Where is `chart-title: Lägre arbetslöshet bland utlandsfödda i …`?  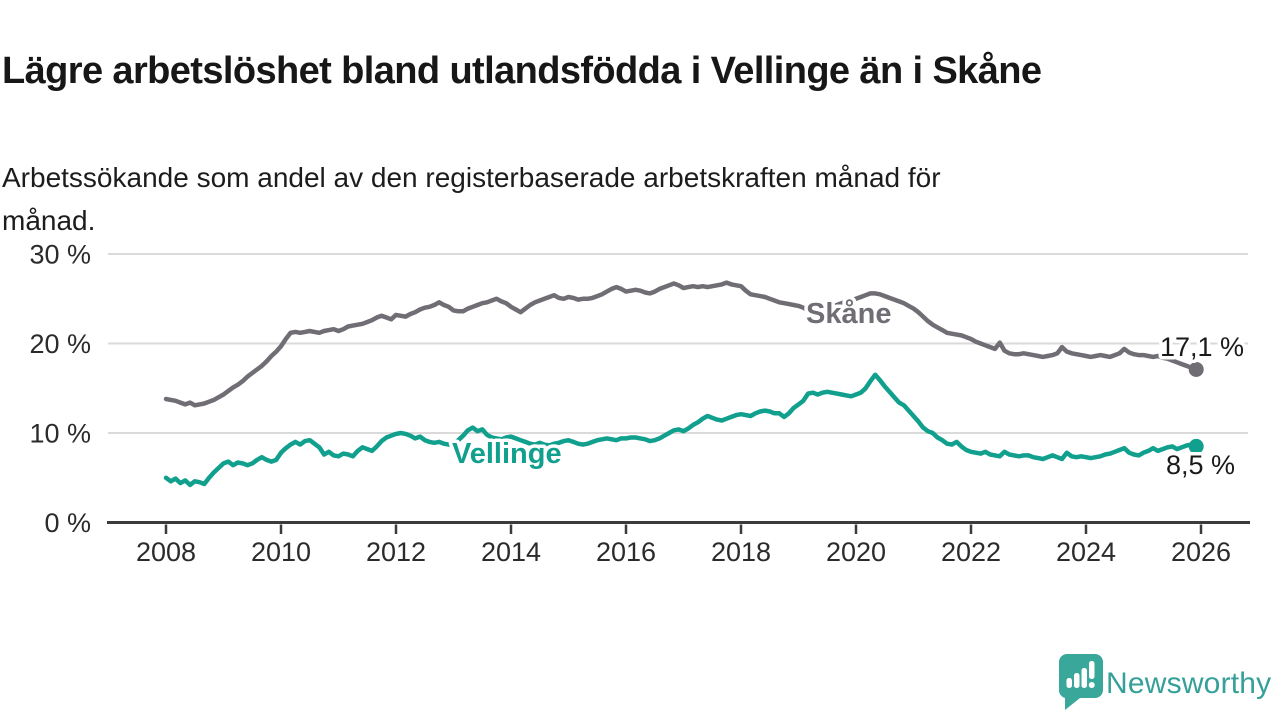
chart-title: Lägre arbetslöshet bland utlandsfödda i … is located at coordinates (522, 71).